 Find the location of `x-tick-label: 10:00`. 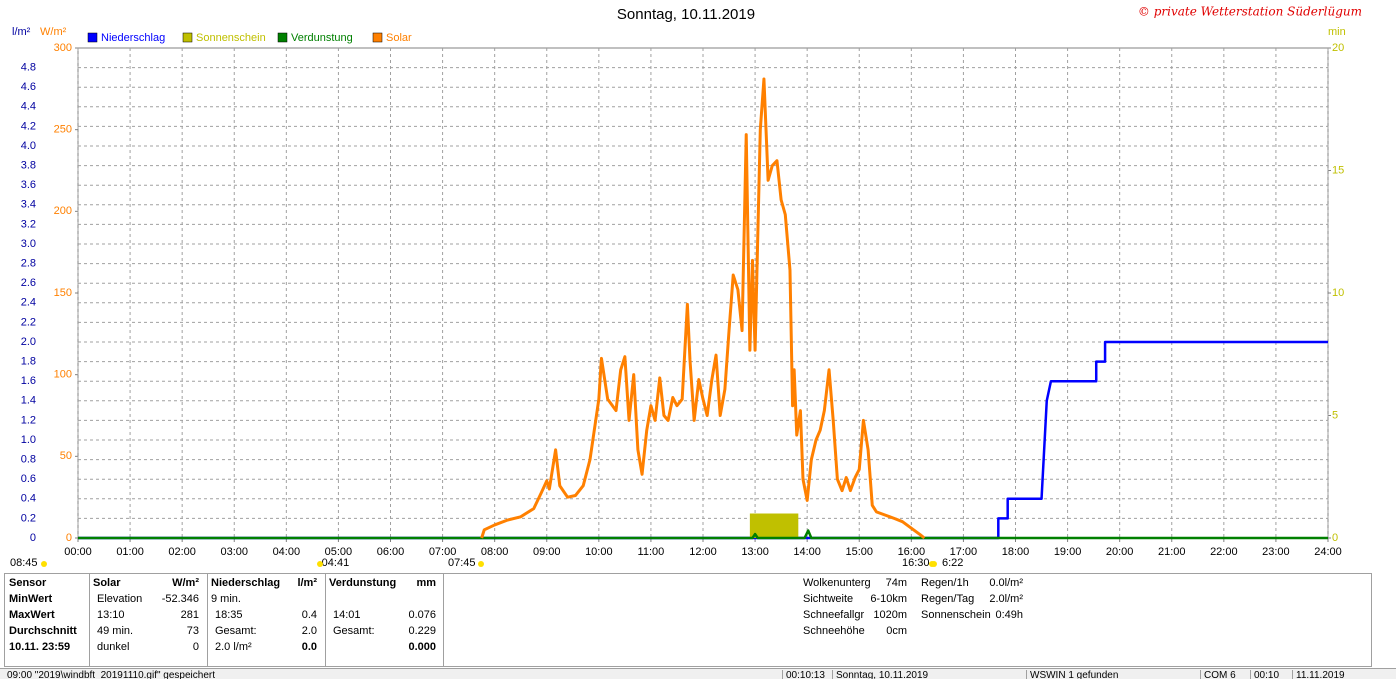

x-tick-label: 10:00 is located at coordinates (599, 552).